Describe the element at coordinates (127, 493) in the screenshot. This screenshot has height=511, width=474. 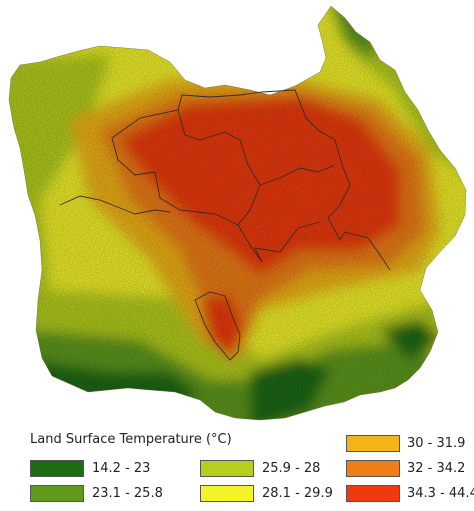
I see `legend-label: 23.1 - 25.8` at that location.